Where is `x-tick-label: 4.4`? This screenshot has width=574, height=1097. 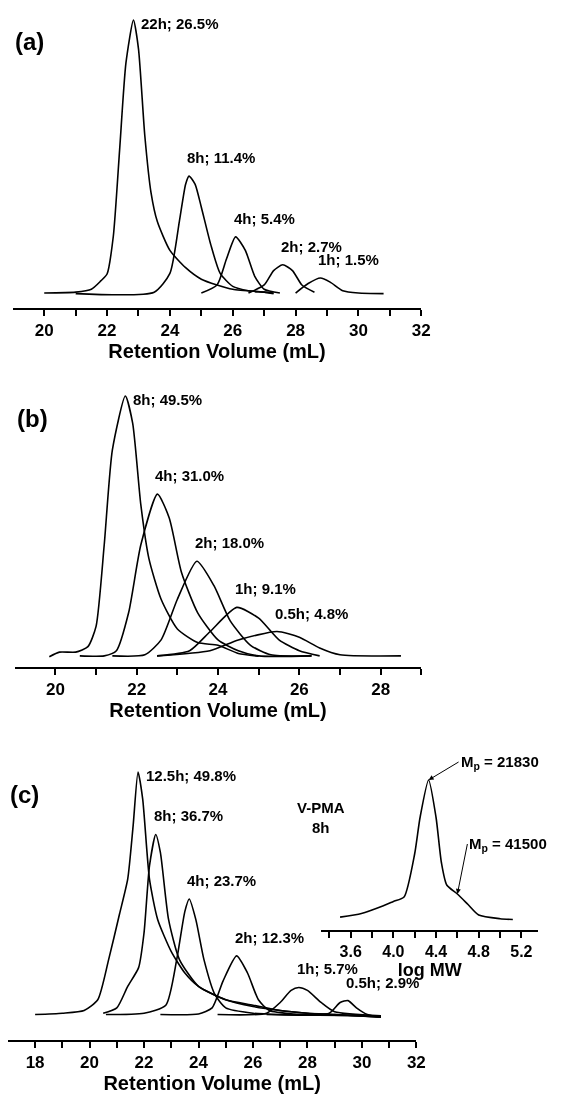
x-tick-label: 4.4 is located at coordinates (436, 951).